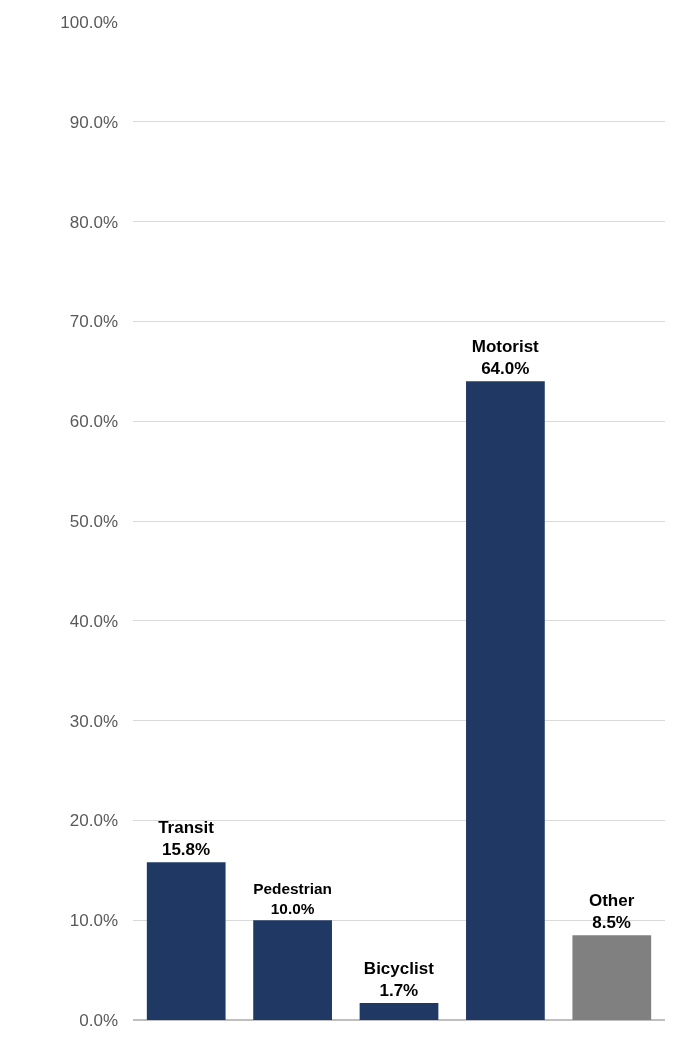 The image size is (679, 1038). What do you see at coordinates (93, 521) in the screenshot?
I see `y-tick-label: 50.0%` at bounding box center [93, 521].